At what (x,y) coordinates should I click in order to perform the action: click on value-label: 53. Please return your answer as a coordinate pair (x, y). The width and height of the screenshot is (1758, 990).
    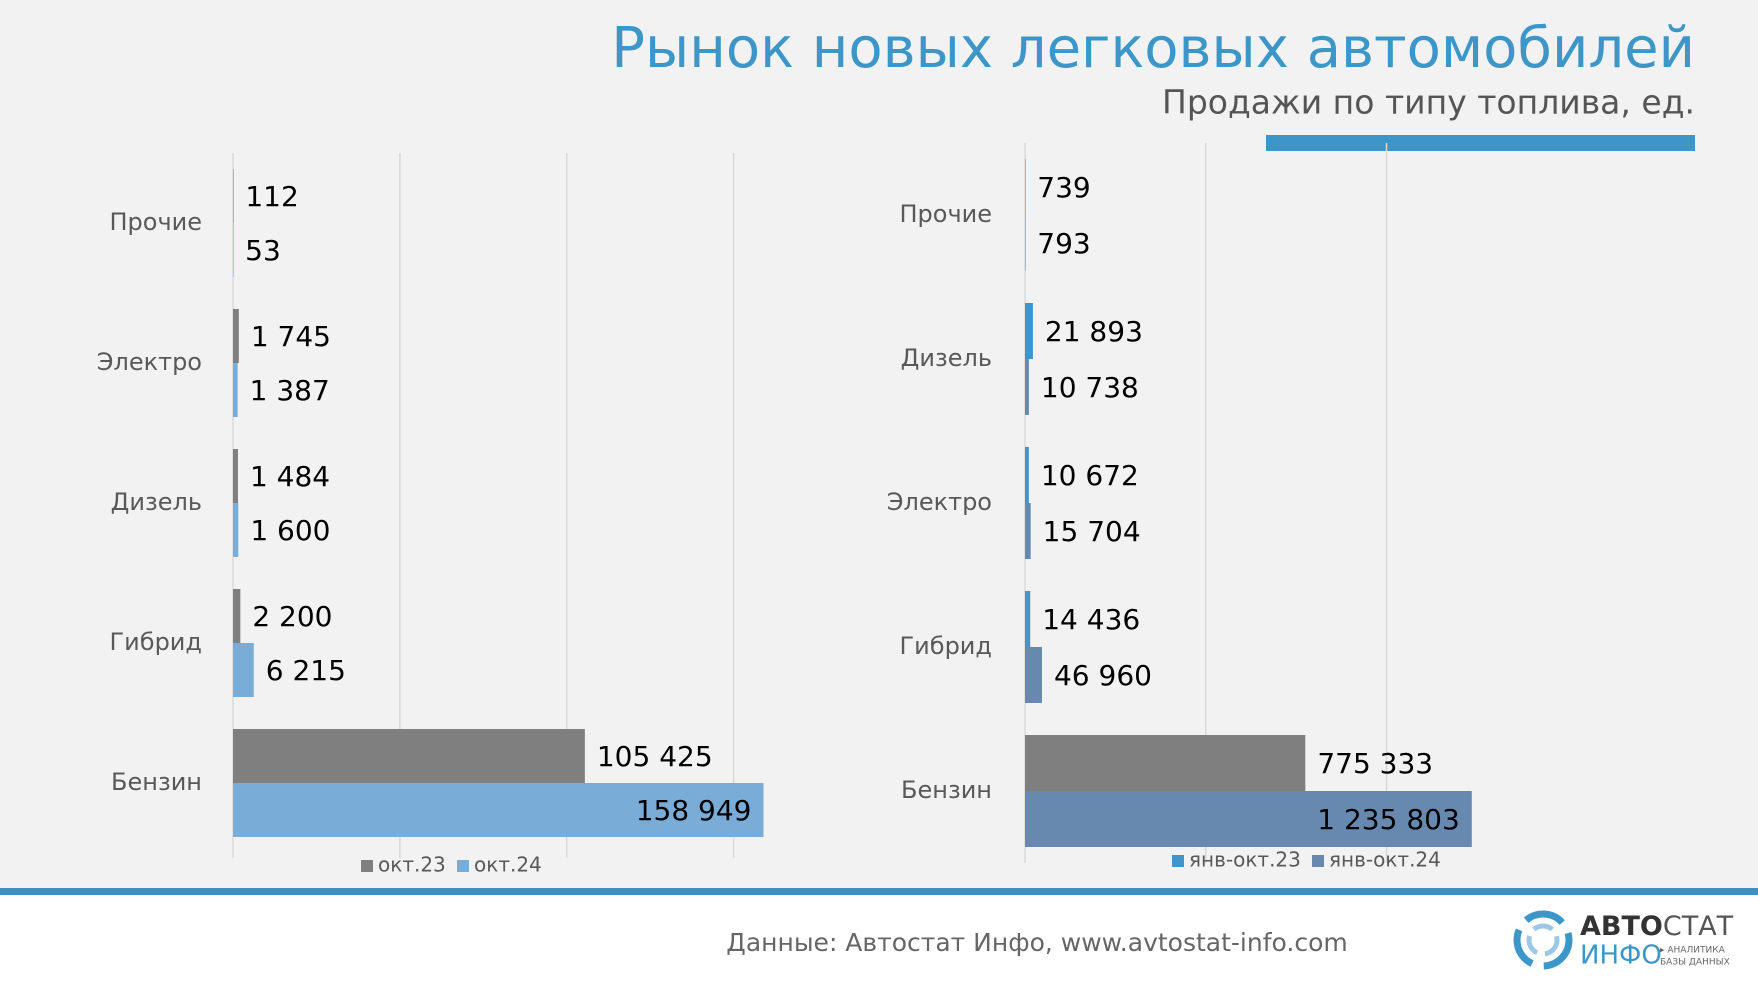
    Looking at the image, I should click on (263, 250).